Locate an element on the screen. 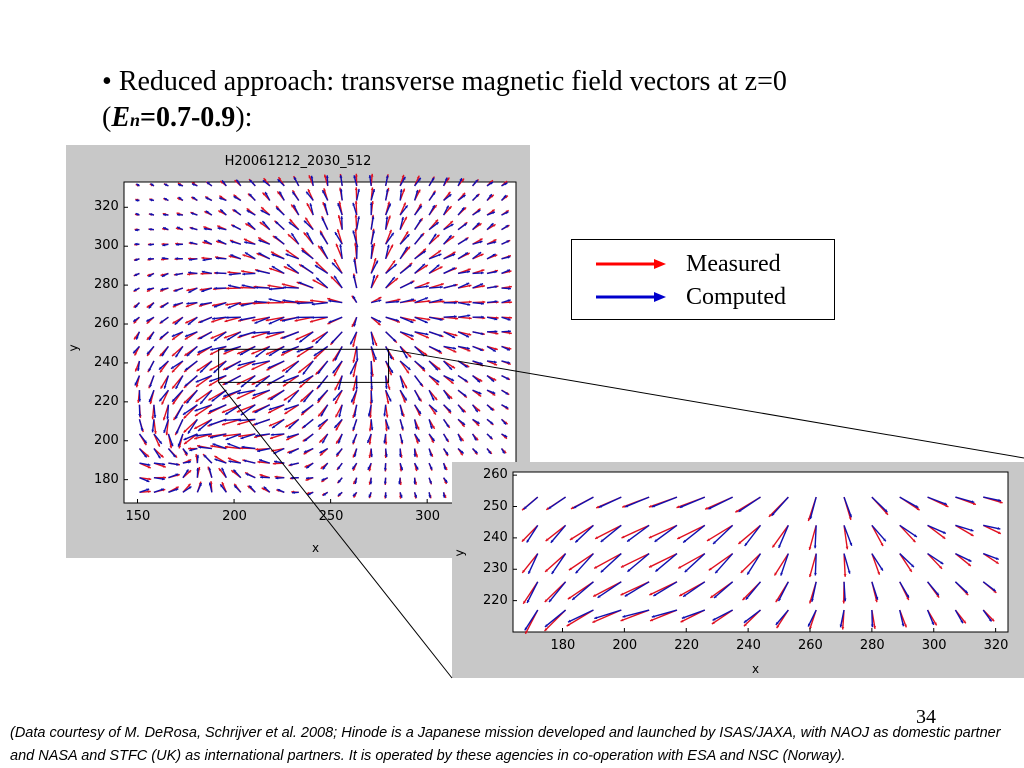 This screenshot has height=768, width=1024. y-tick-label: 220 is located at coordinates (106, 401).